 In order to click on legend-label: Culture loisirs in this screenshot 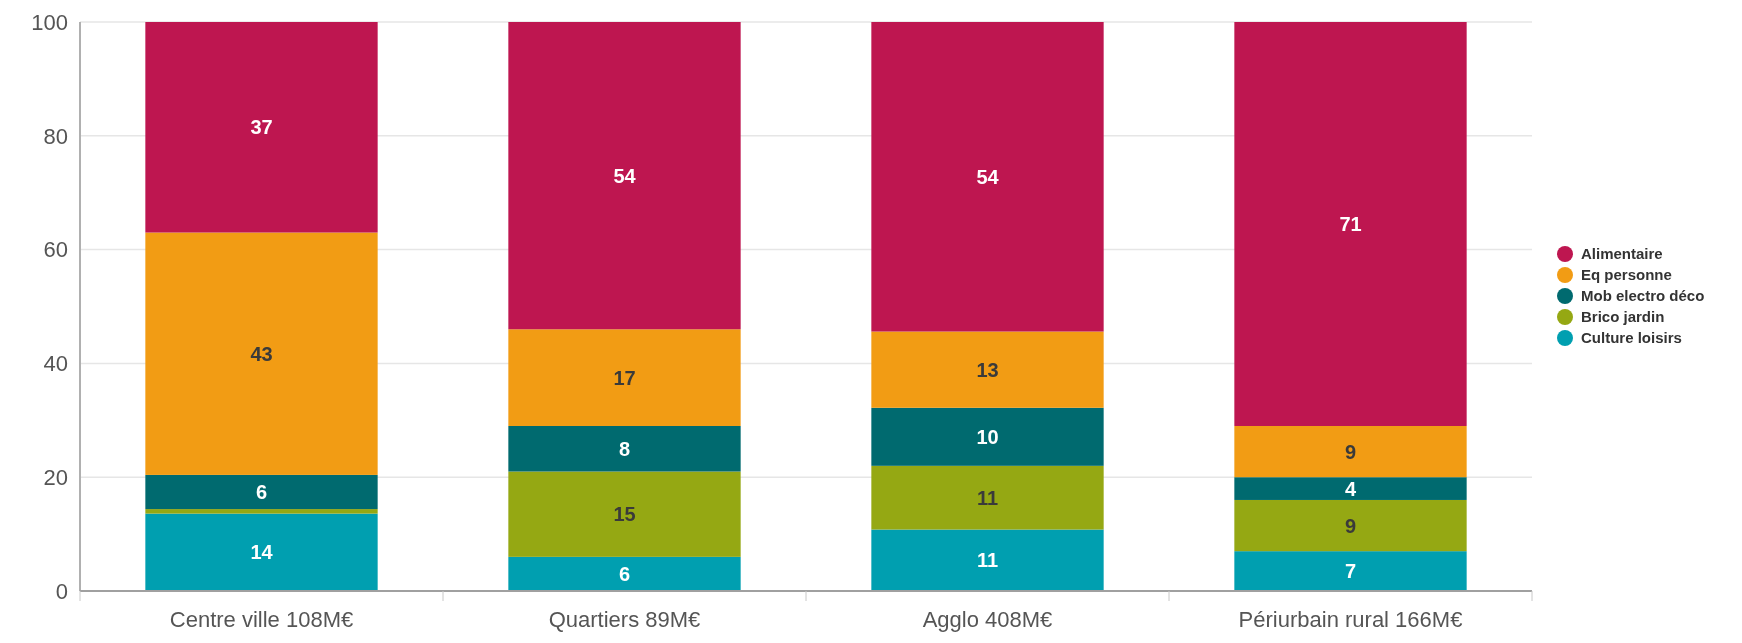, I will do `click(1631, 338)`.